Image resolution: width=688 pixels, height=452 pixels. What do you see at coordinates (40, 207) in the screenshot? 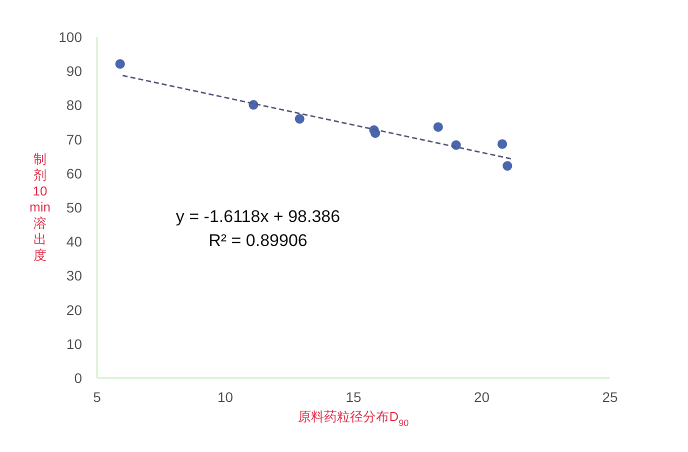
I see `y-axis-title: 制剂10min溶出度` at bounding box center [40, 207].